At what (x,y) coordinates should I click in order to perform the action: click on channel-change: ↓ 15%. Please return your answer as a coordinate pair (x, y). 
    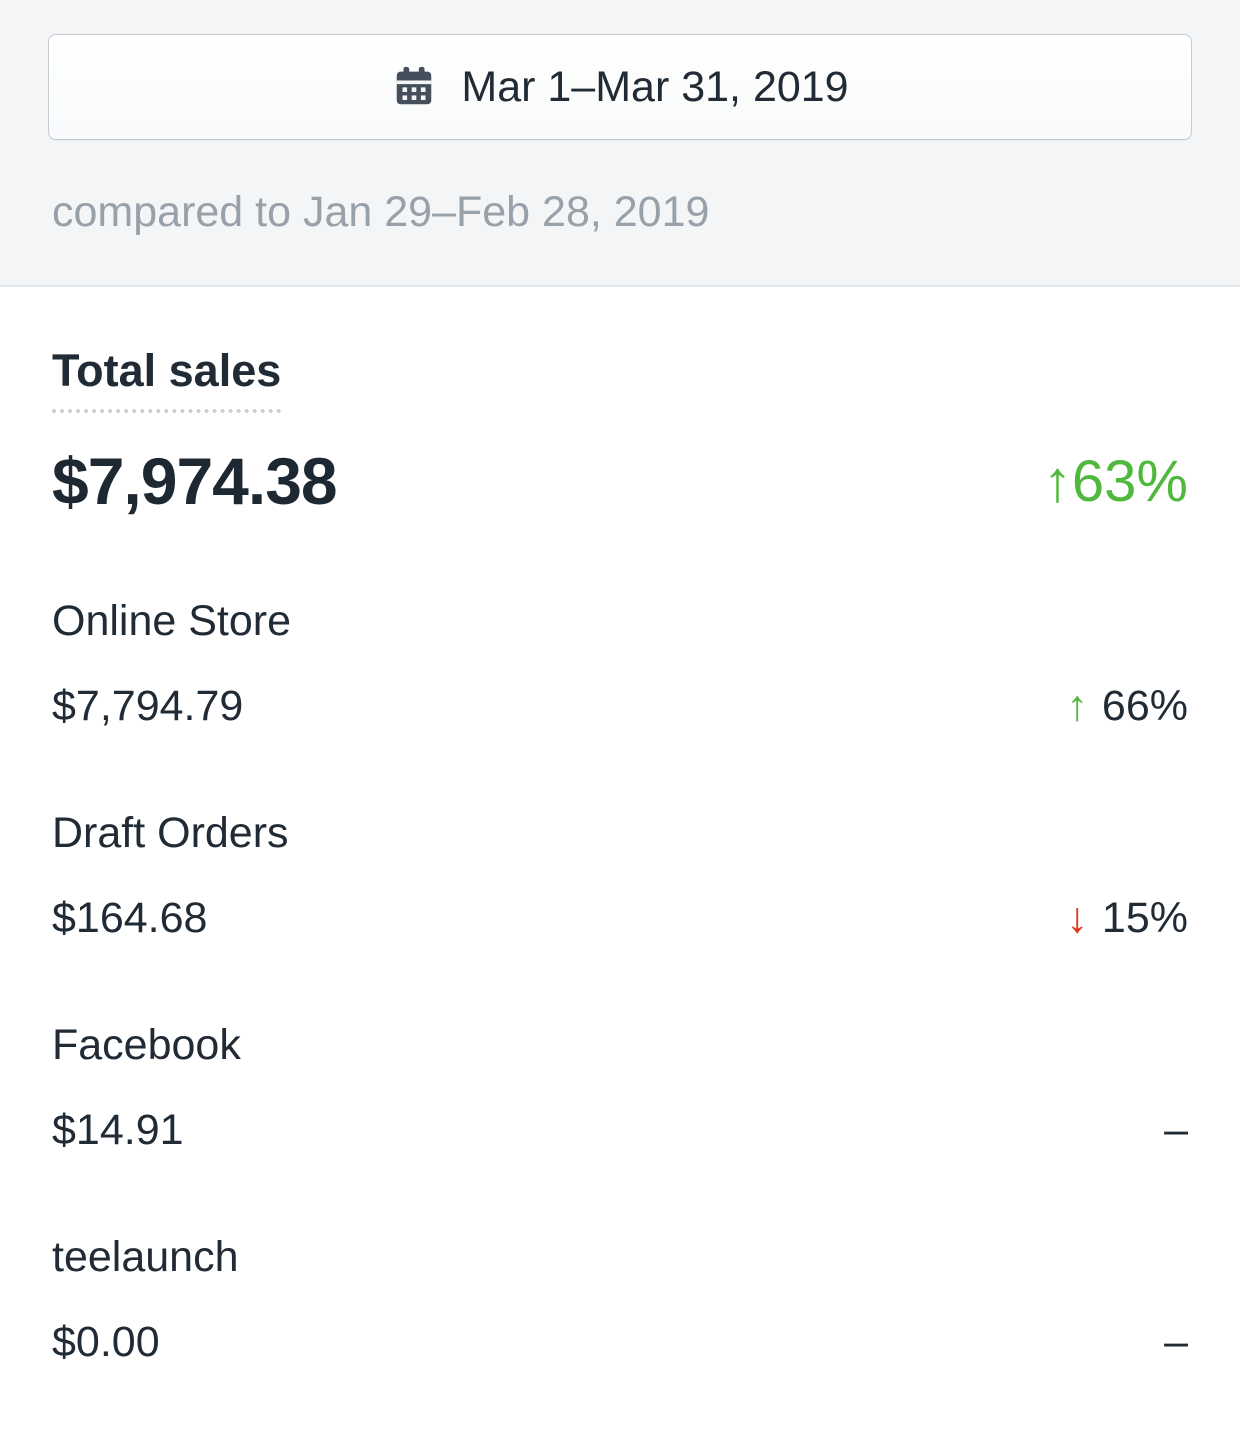
    Looking at the image, I should click on (1127, 918).